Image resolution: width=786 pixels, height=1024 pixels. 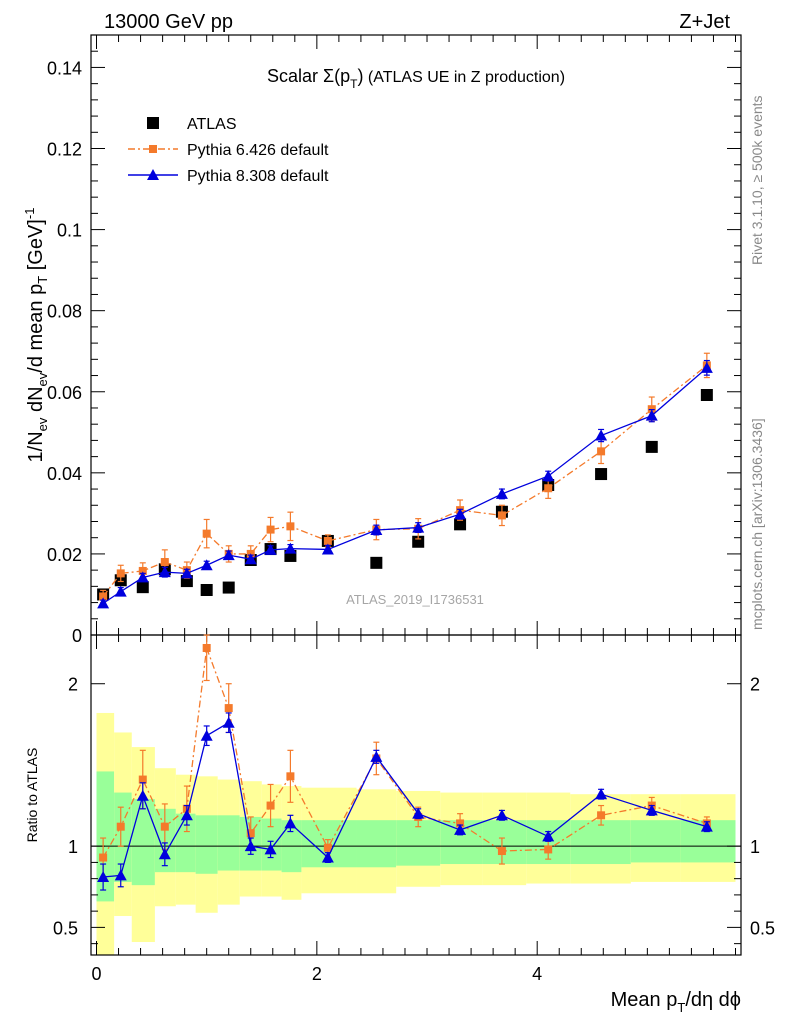 I want to click on x-tick-label: 0, so click(x=97, y=974).